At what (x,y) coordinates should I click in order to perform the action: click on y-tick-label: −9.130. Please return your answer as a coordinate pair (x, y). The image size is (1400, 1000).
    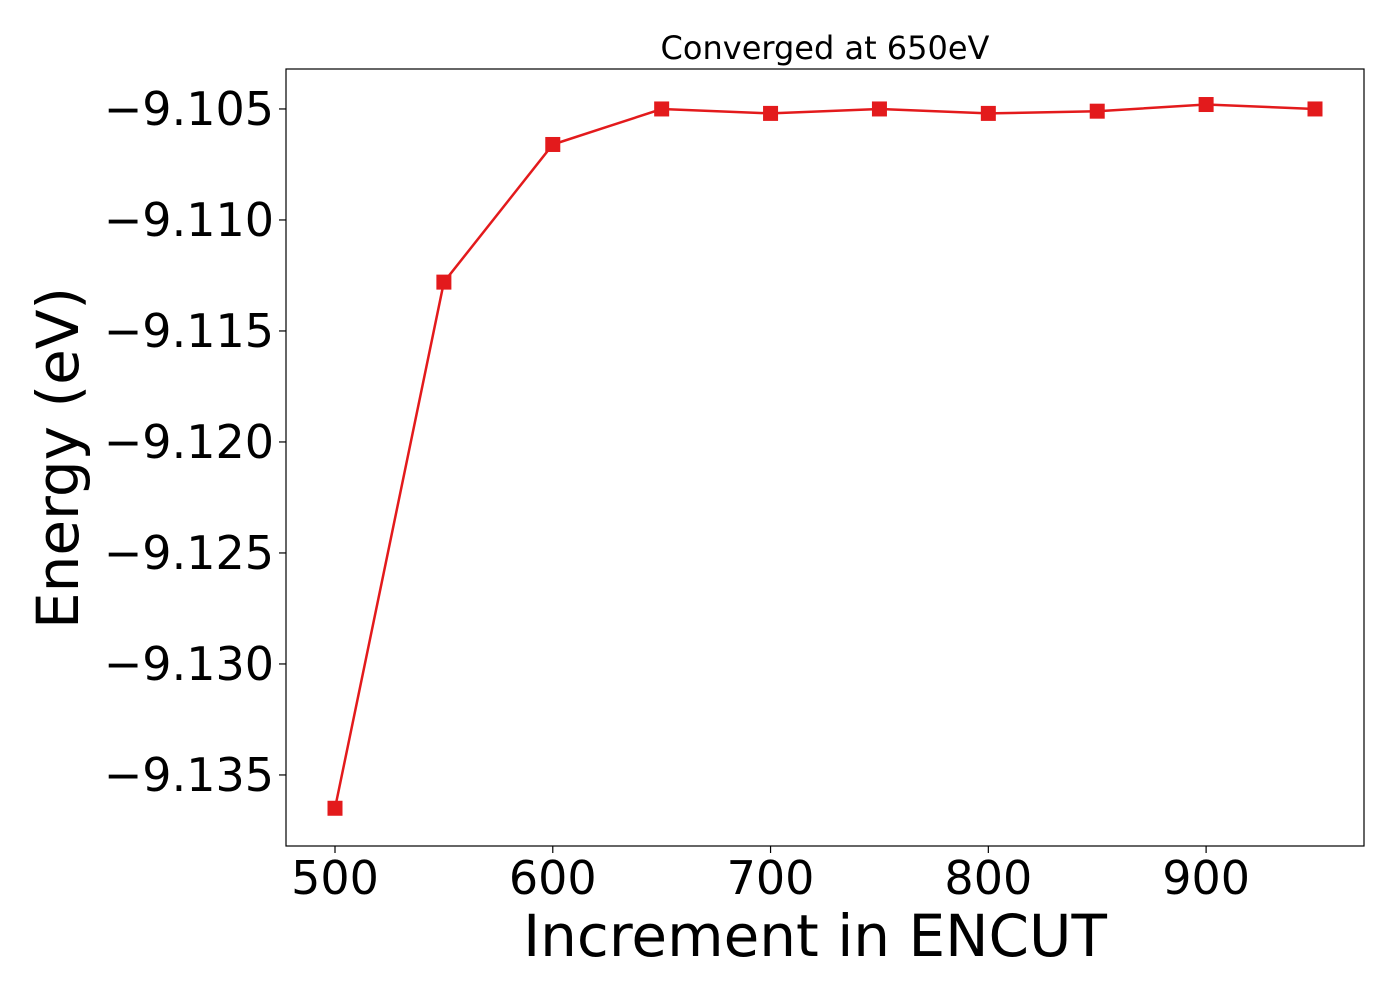
    Looking at the image, I should click on (189, 664).